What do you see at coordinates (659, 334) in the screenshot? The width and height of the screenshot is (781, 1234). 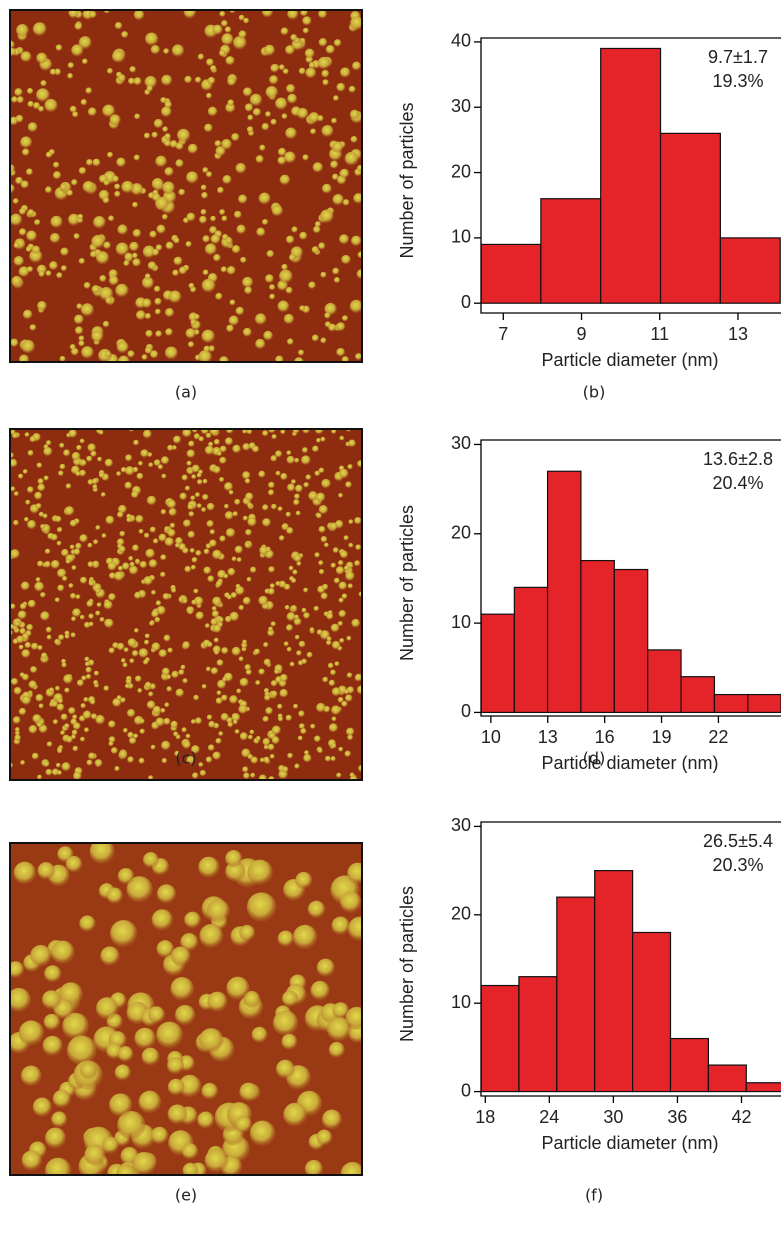 I see `x-tick-label: 11` at bounding box center [659, 334].